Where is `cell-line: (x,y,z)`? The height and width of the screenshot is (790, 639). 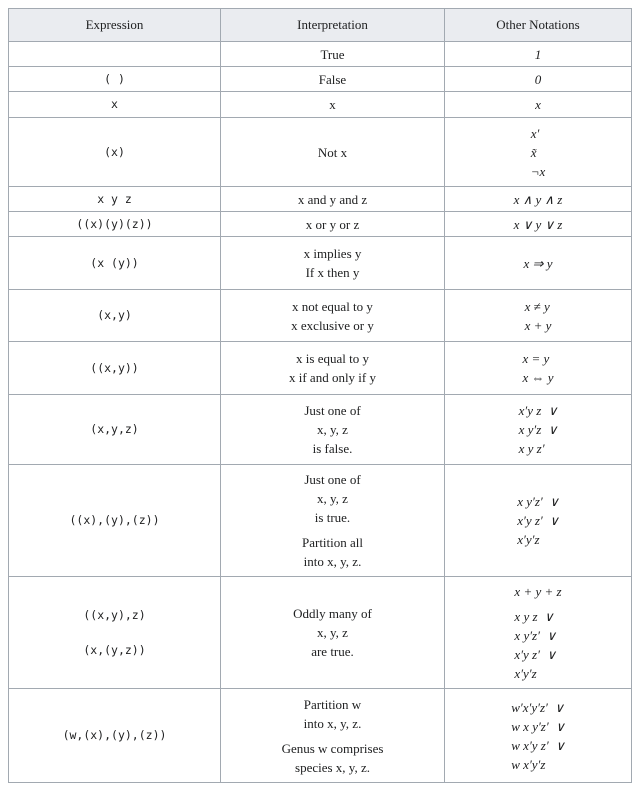
cell-line: (x,y,z) is located at coordinates (114, 429).